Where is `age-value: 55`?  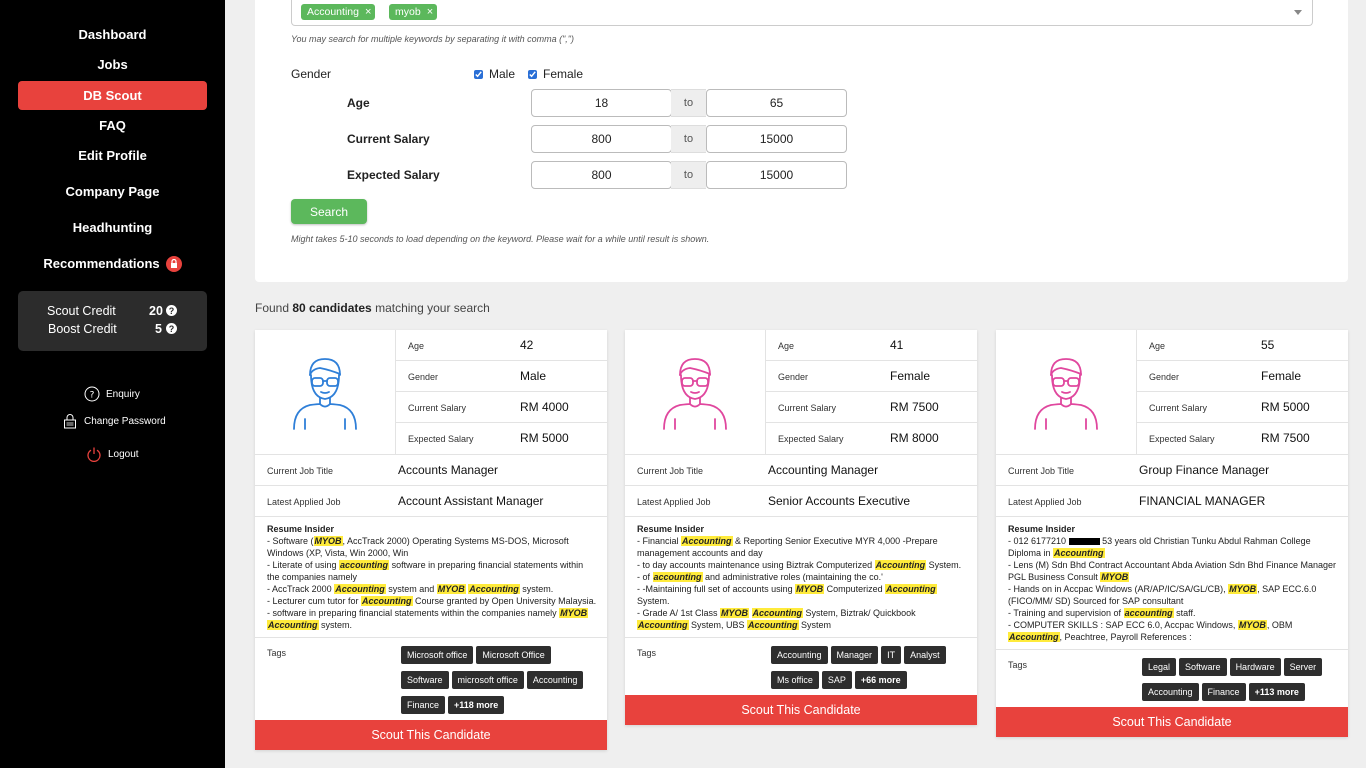
age-value: 55 is located at coordinates (1268, 345).